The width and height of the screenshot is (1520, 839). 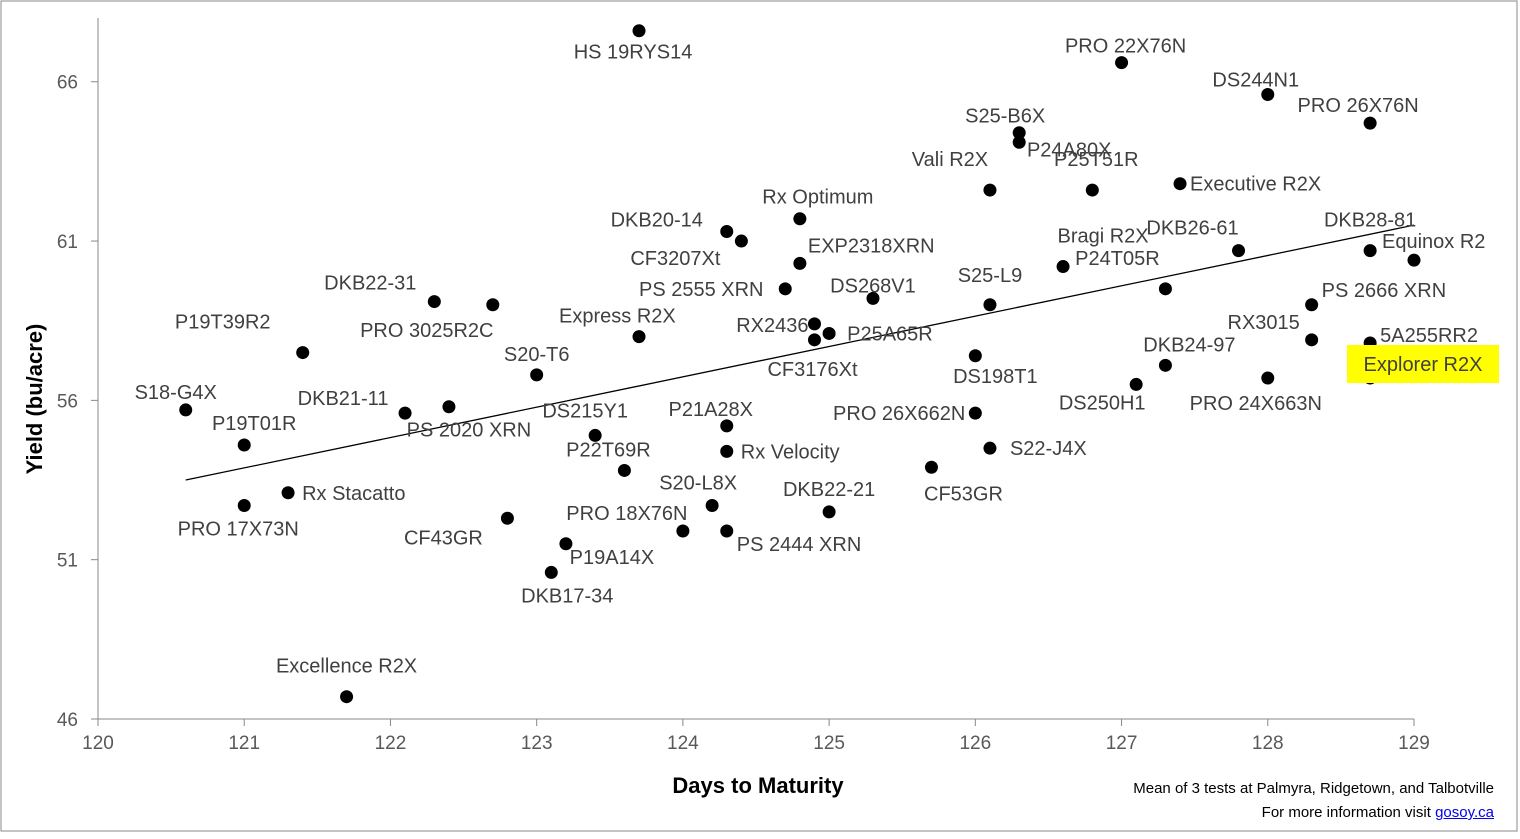 What do you see at coordinates (1125, 47) in the screenshot?
I see `point-label: PRO 22X76N` at bounding box center [1125, 47].